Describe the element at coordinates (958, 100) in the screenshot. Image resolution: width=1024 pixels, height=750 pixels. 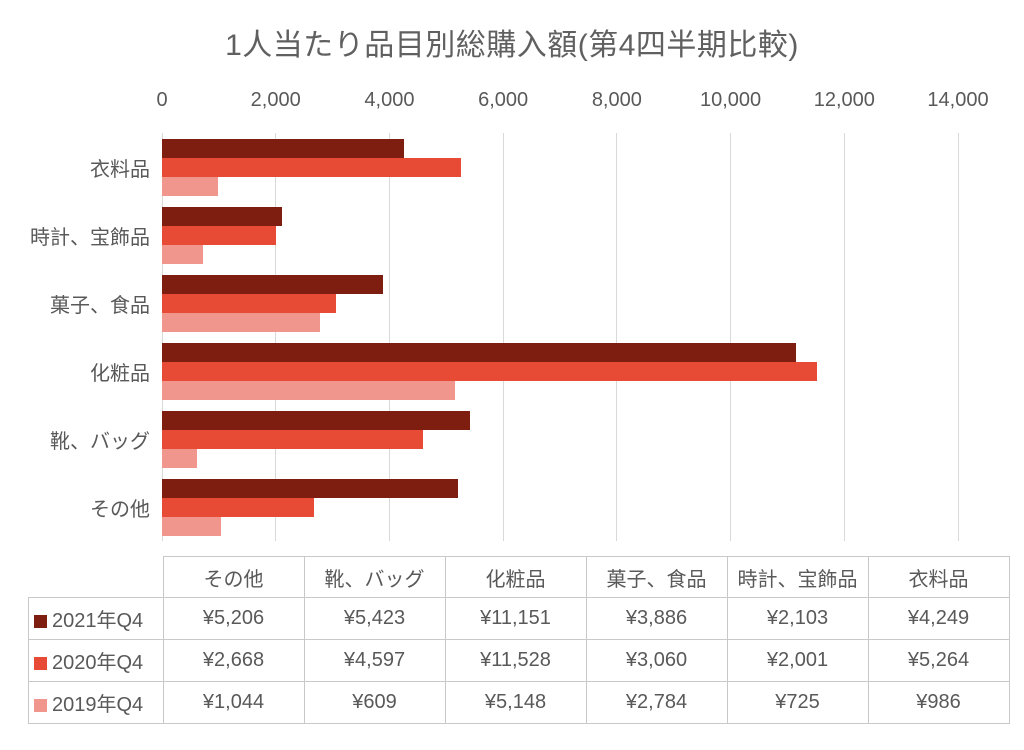
I see `x-tick-label: 14,000` at that location.